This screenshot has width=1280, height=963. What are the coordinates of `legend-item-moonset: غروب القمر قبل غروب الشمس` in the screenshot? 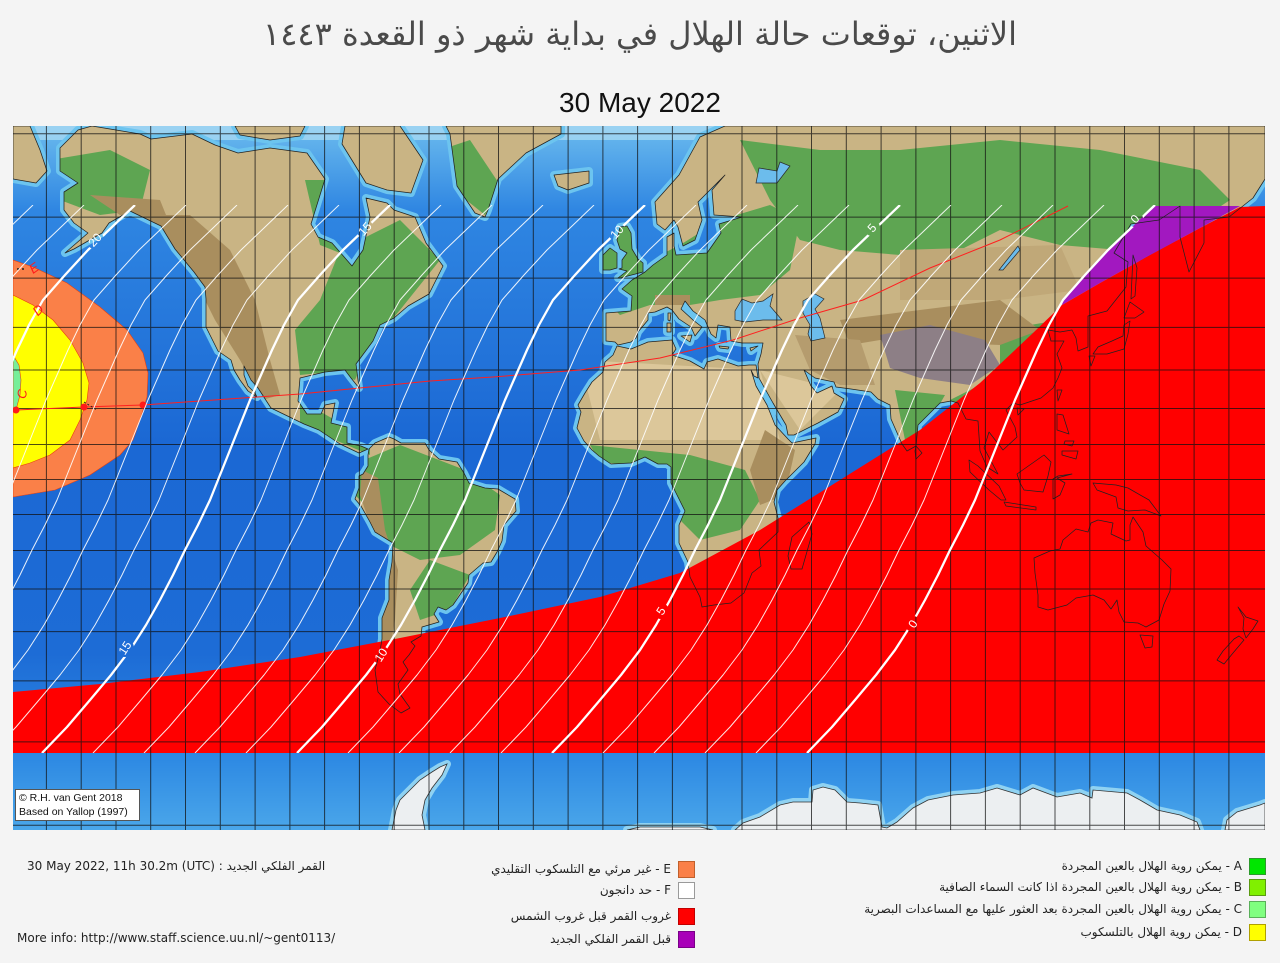 It's located at (603, 916).